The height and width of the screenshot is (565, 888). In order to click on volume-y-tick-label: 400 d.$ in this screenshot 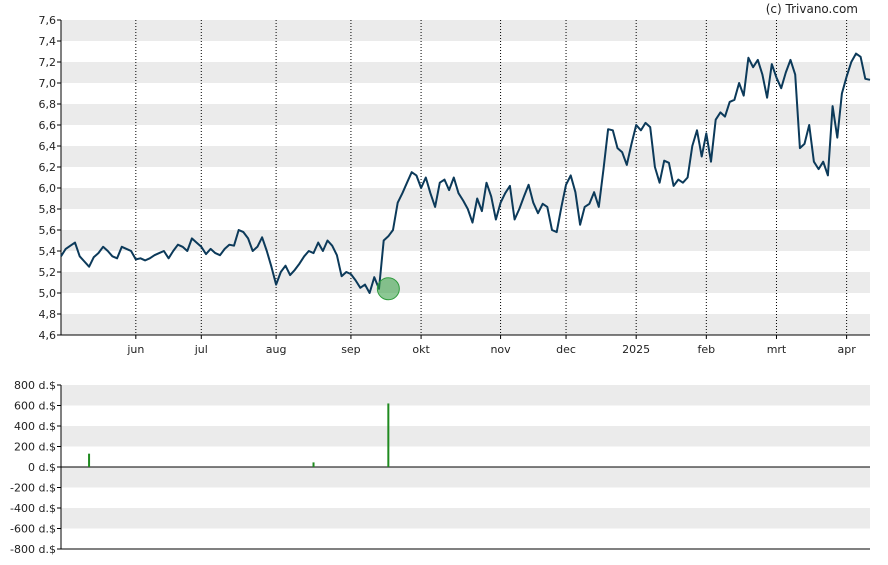, I will do `click(35, 426)`.